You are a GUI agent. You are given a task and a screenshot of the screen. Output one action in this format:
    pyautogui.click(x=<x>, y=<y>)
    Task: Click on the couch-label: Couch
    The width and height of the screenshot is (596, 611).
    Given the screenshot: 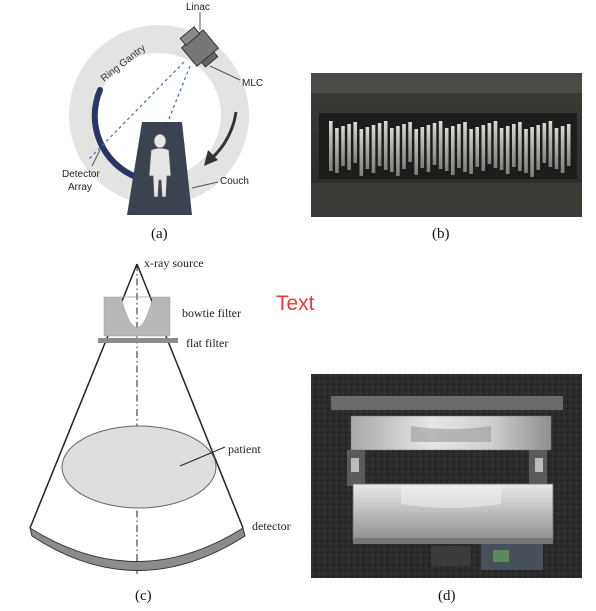 What is the action you would take?
    pyautogui.click(x=234, y=181)
    